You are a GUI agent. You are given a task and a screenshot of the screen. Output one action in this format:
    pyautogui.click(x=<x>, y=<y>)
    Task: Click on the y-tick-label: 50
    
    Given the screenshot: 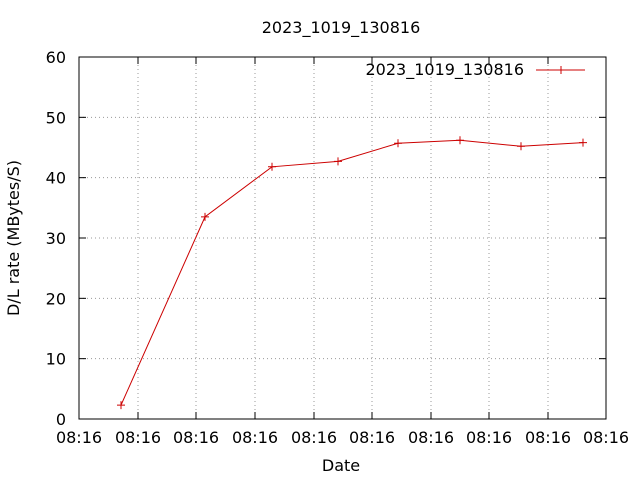 What is the action you would take?
    pyautogui.click(x=56, y=117)
    